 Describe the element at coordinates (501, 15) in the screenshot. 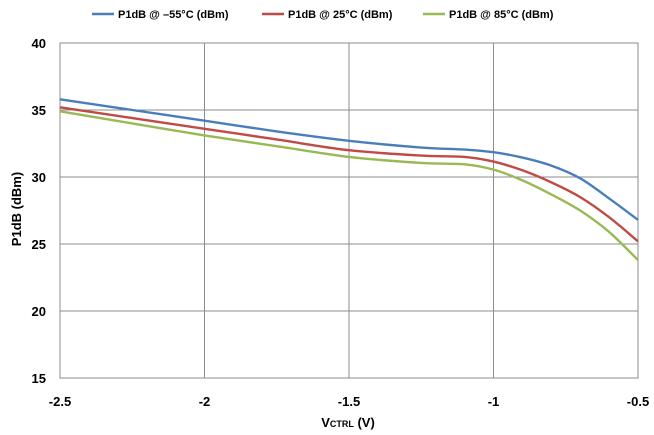

I see `legend-label-3: P1dB @ 85°C (dBm)` at that location.